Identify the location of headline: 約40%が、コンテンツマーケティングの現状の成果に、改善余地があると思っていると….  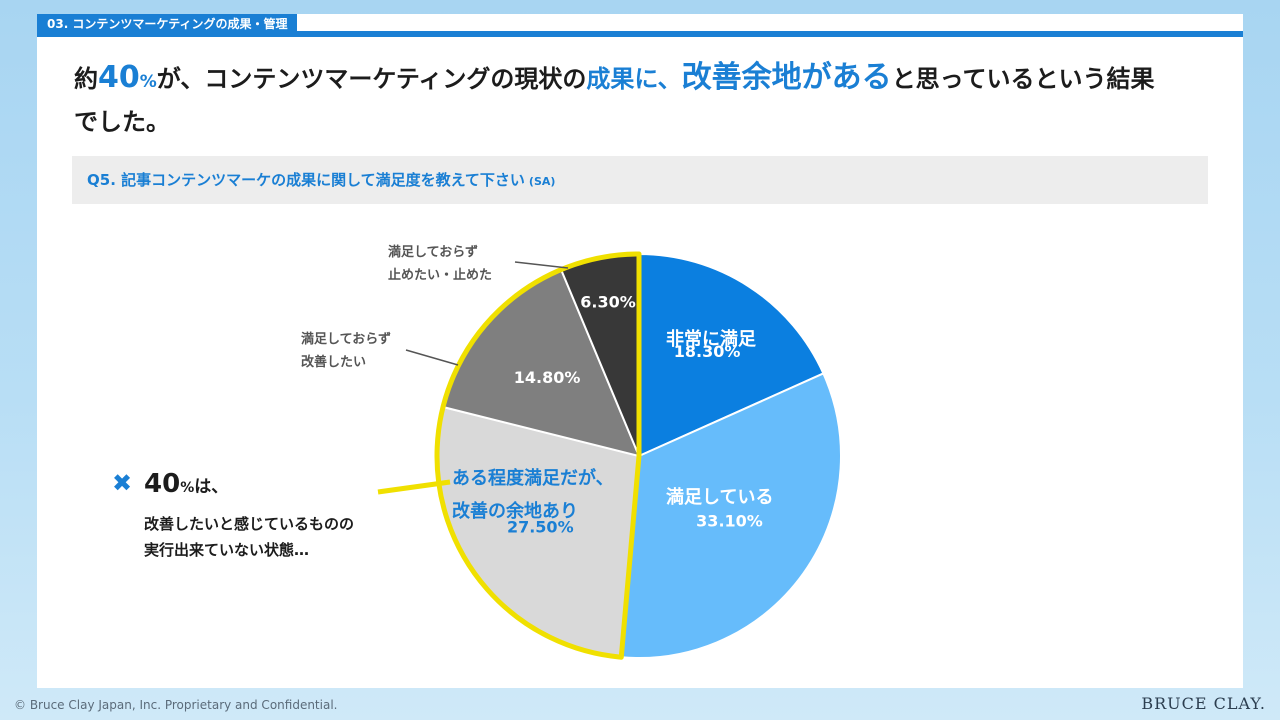
(639, 100).